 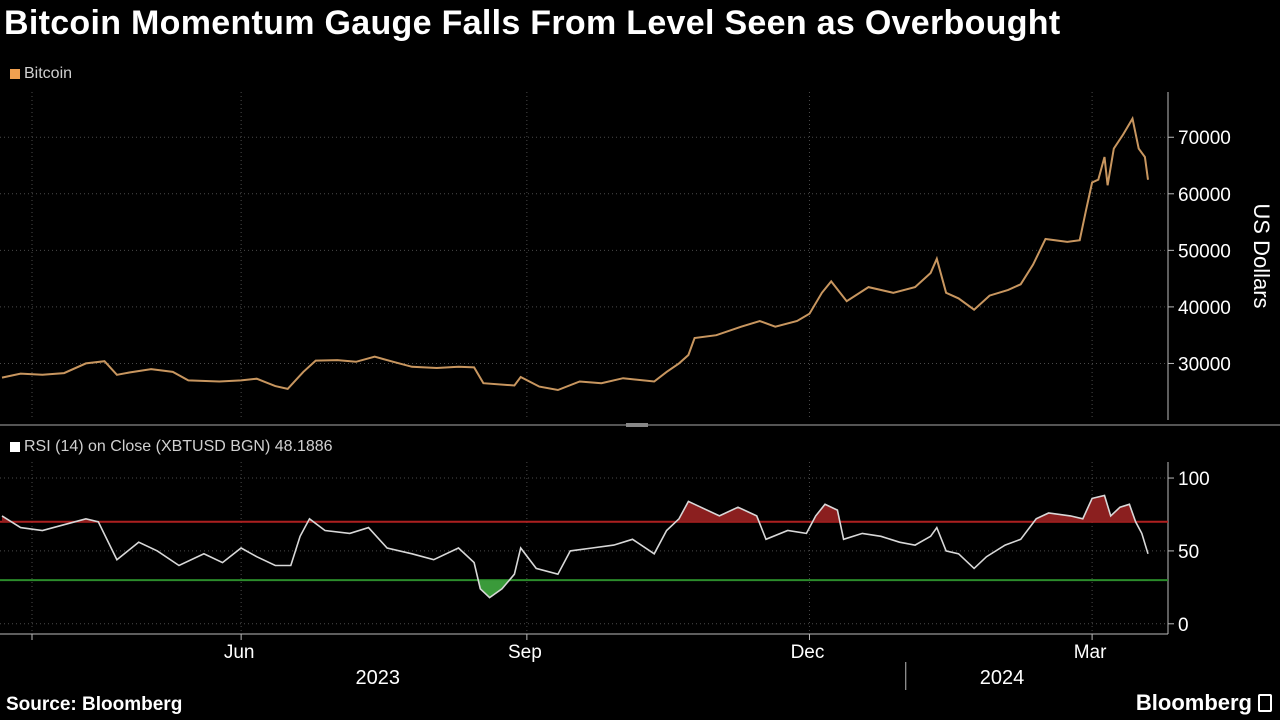 What do you see at coordinates (575, 589) in the screenshot?
I see `rsi-oversold-fill` at bounding box center [575, 589].